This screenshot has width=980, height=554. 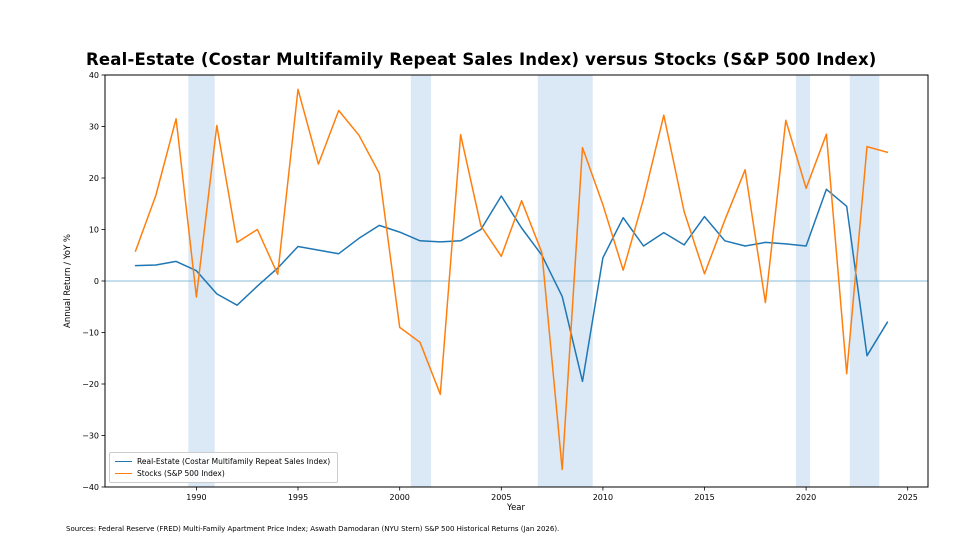 I want to click on svg-text: 0, so click(x=96, y=281).